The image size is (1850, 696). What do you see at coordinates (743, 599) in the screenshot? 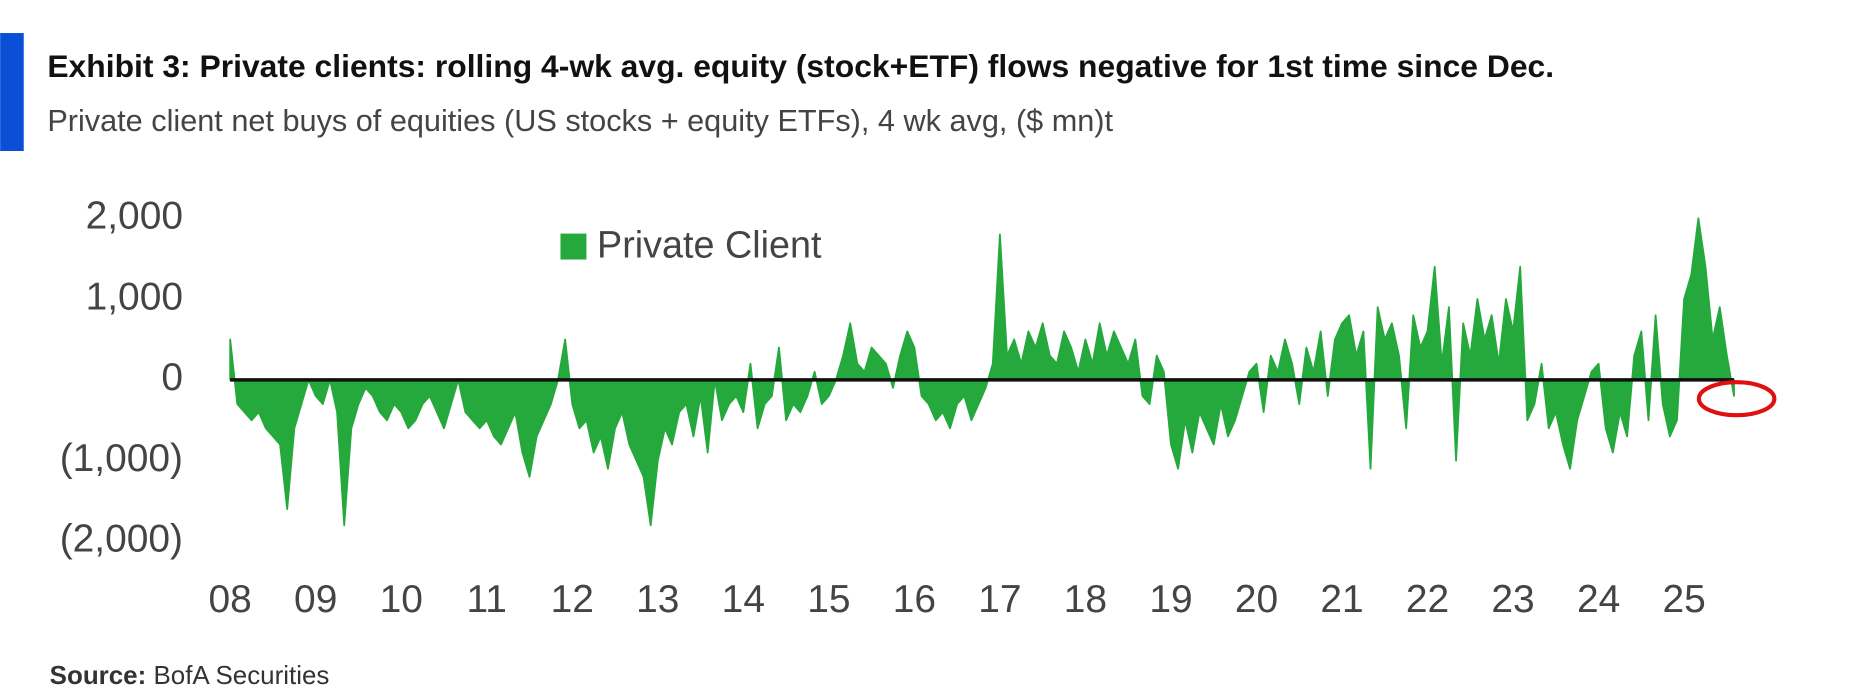
I see `x-tick-label: 14` at bounding box center [743, 599].